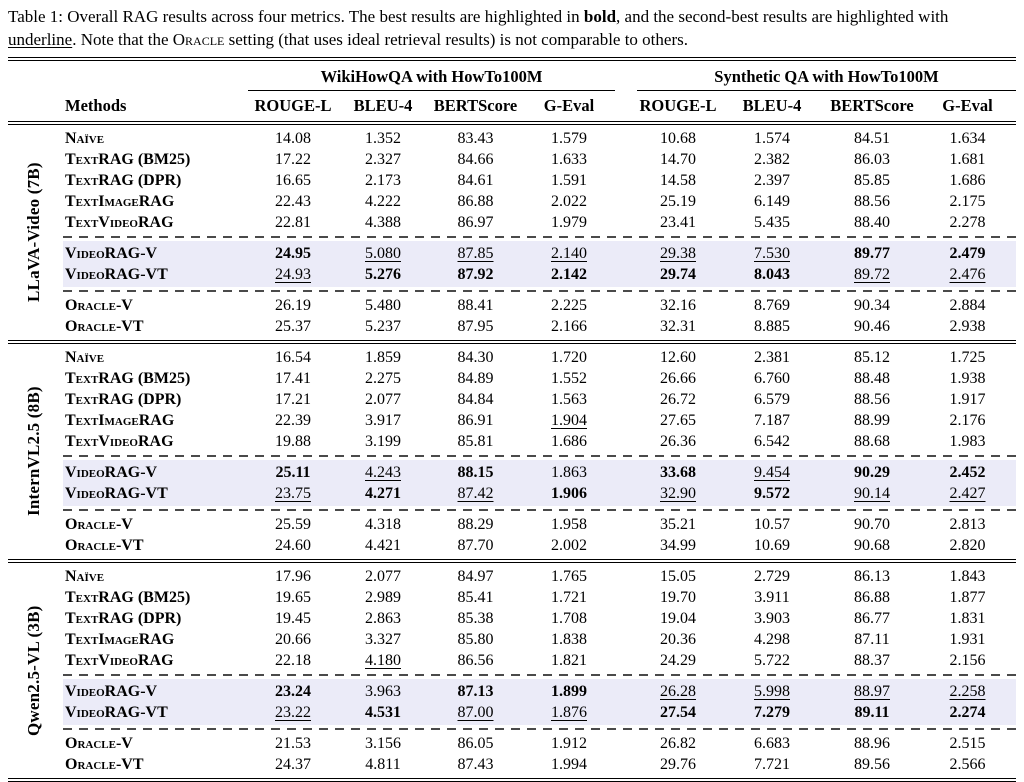  What do you see at coordinates (772, 712) in the screenshot?
I see `metric-value: 7.279` at bounding box center [772, 712].